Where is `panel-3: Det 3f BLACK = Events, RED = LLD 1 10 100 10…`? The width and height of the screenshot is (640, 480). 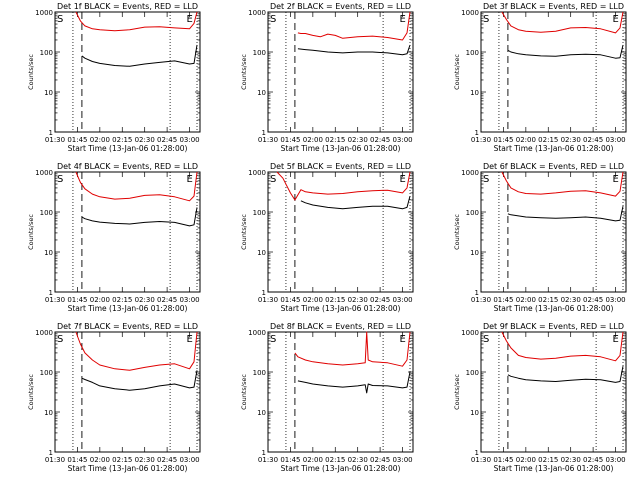
panel-3: Det 3f BLACK = Events, RED = LLD 1 10 100 10… is located at coordinates (540, 77).